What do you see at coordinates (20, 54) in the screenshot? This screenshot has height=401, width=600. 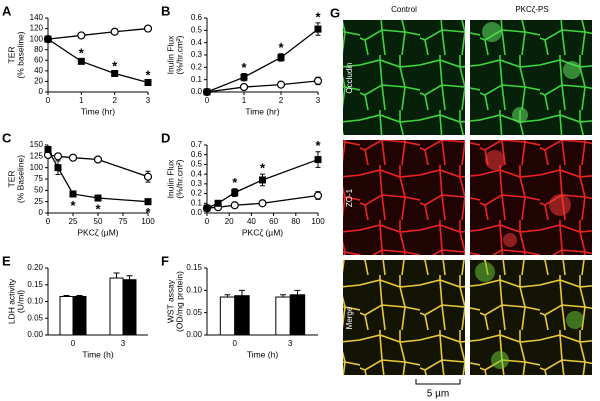 I see `y-axis-label: (% baseline)` at bounding box center [20, 54].